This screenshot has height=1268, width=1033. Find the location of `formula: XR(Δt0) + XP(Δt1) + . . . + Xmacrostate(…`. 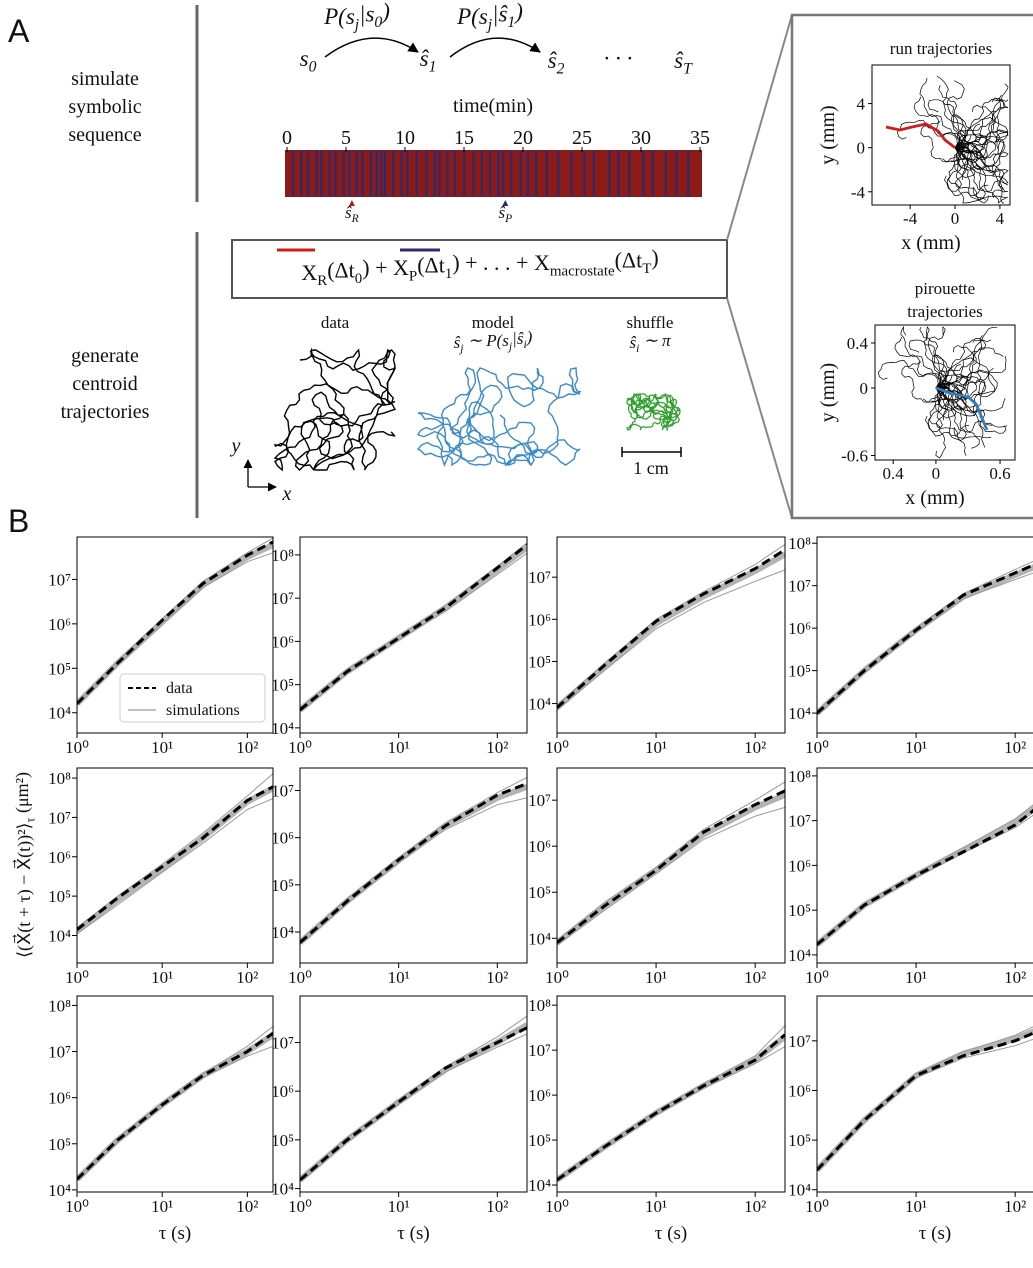

formula: XR(Δt0) + XP(Δt1) + . . . + Xmacrostate(… is located at coordinates (479, 267).